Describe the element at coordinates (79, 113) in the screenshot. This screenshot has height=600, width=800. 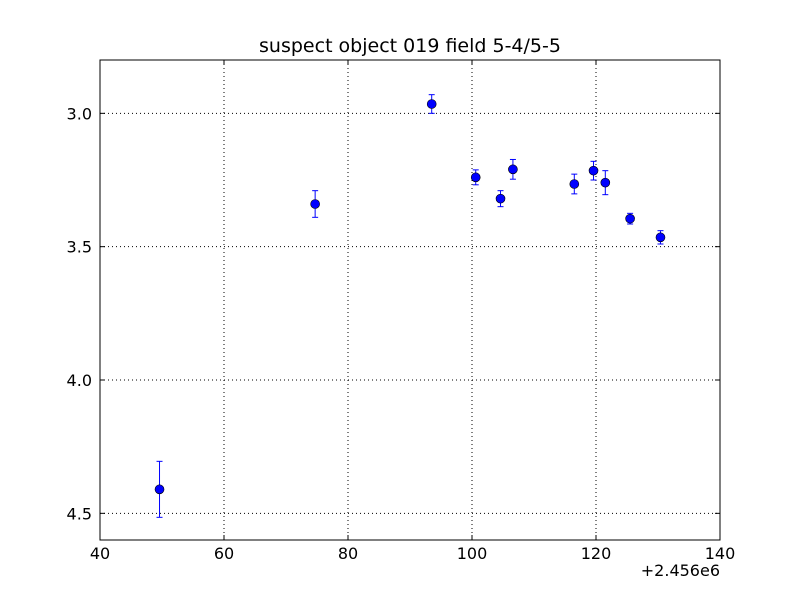
I see `y-tick-label: 3.0` at that location.